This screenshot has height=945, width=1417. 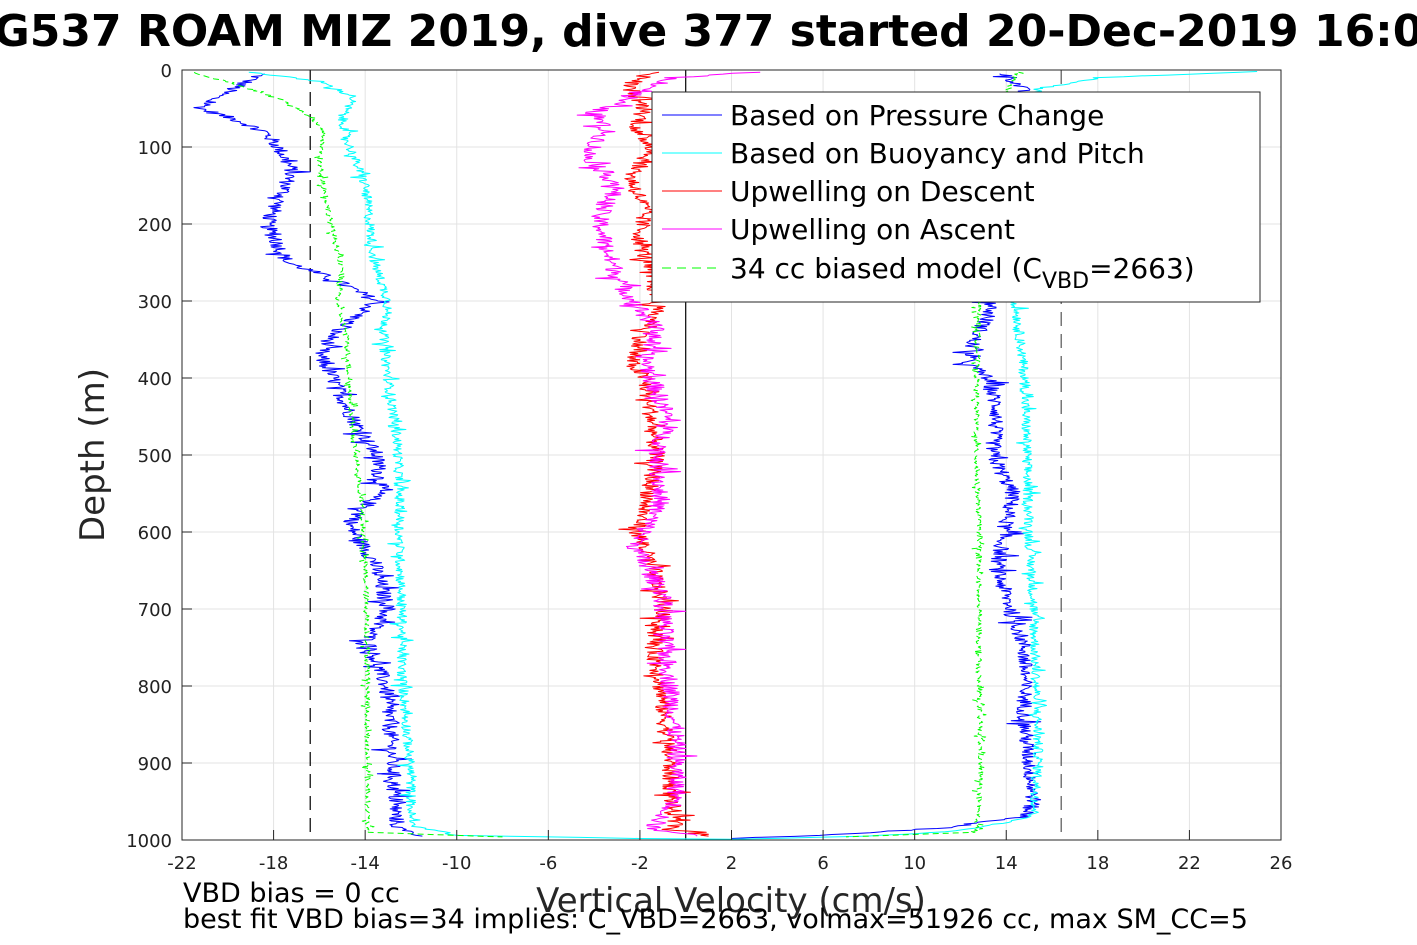 I want to click on y-tick-label: 200, so click(x=155, y=225).